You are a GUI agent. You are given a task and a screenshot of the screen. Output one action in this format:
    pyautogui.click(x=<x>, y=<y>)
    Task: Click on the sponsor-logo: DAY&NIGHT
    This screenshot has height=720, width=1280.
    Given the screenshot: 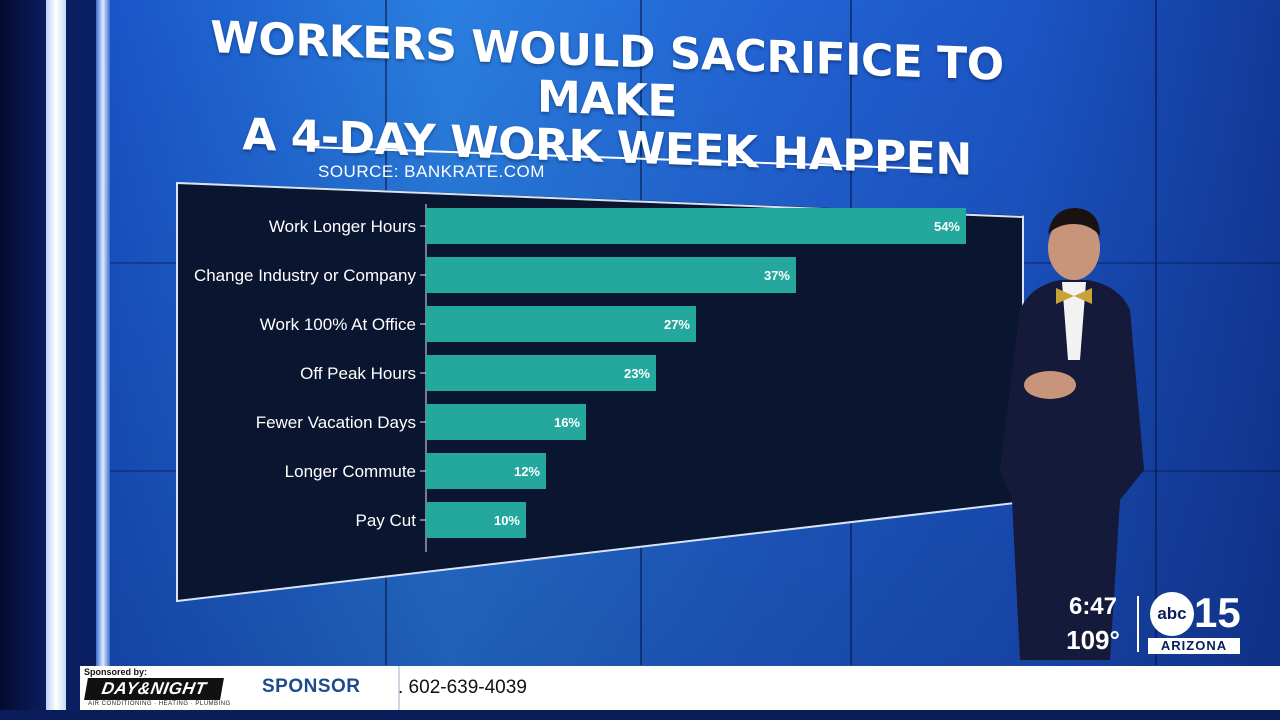 What is the action you would take?
    pyautogui.click(x=154, y=689)
    